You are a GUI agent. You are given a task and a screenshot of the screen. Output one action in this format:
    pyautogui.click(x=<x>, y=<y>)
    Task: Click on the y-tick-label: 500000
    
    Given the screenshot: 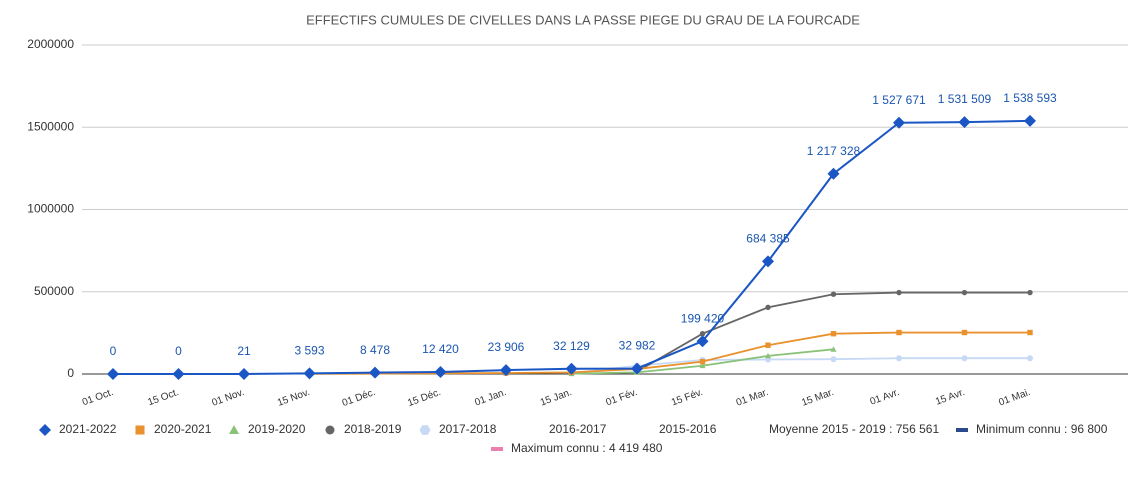 What is the action you would take?
    pyautogui.click(x=54, y=291)
    